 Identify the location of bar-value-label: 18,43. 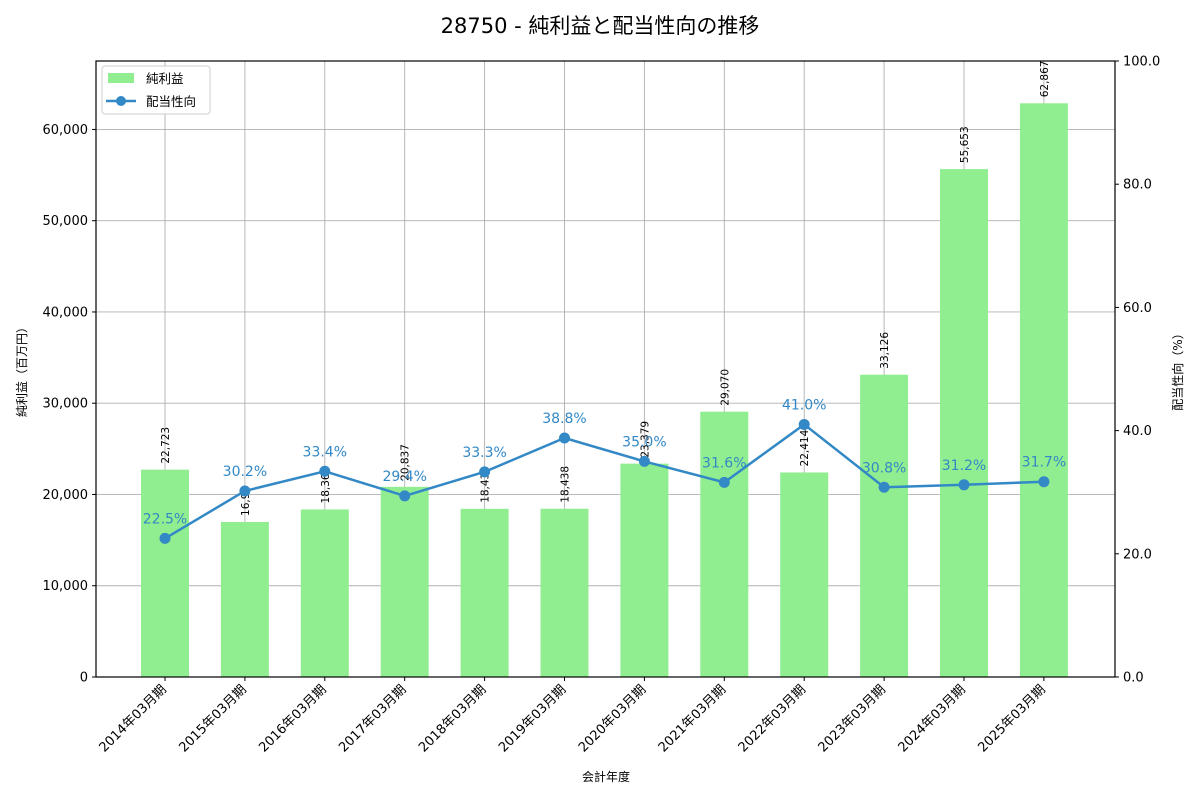
(486, 488).